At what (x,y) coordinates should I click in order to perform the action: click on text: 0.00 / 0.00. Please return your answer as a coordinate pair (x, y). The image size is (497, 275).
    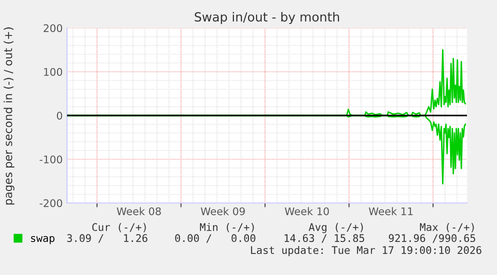
    Looking at the image, I should click on (215, 238).